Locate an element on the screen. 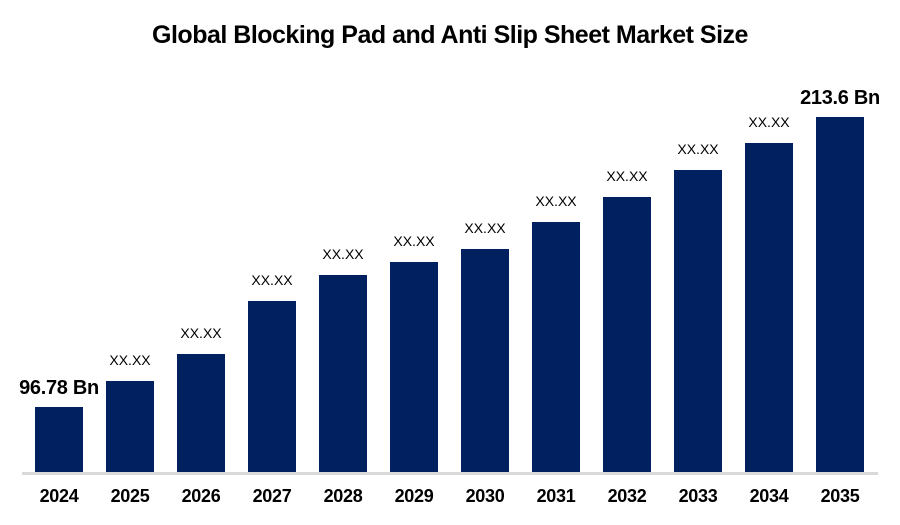 This screenshot has width=900, height=525. bar-group-2033: XX.XX 2033 is located at coordinates (698, 323).